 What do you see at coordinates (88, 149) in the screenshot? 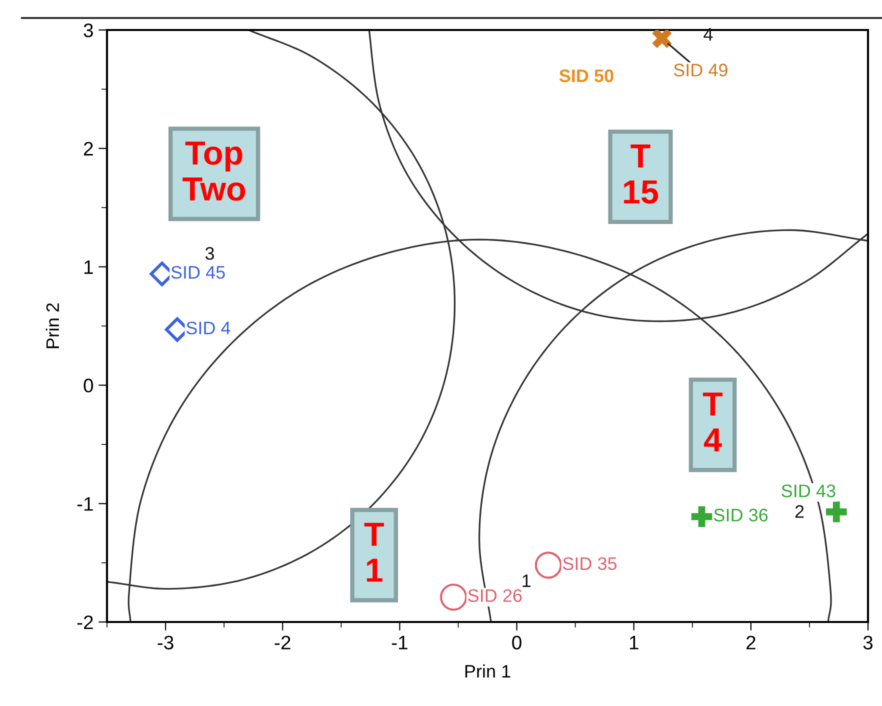
I see `y-tick-label: 2` at bounding box center [88, 149].